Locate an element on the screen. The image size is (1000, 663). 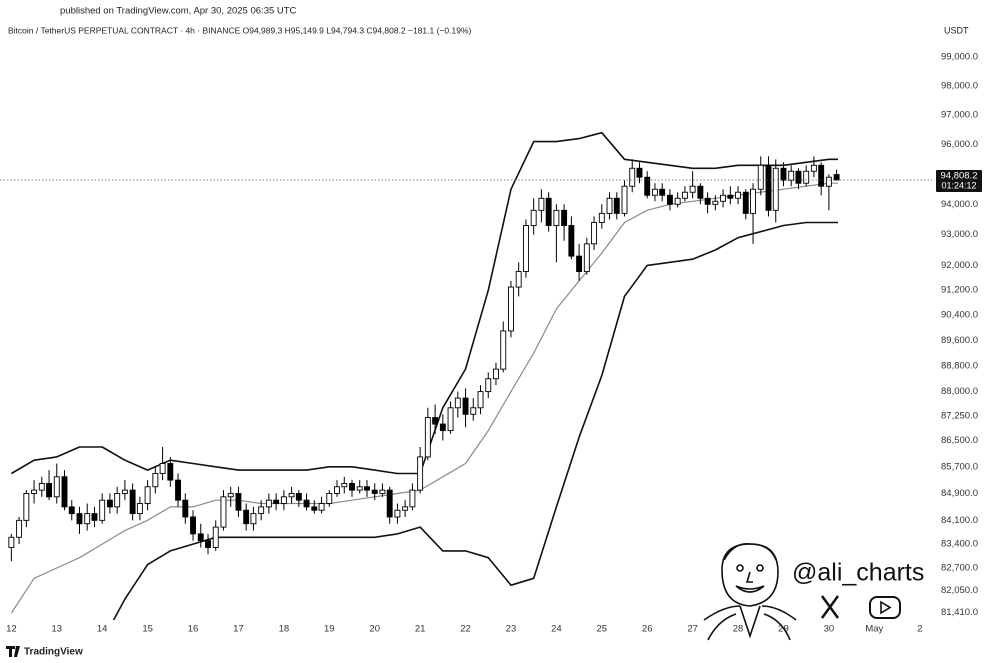
x-tick-label: 27 is located at coordinates (692, 629).